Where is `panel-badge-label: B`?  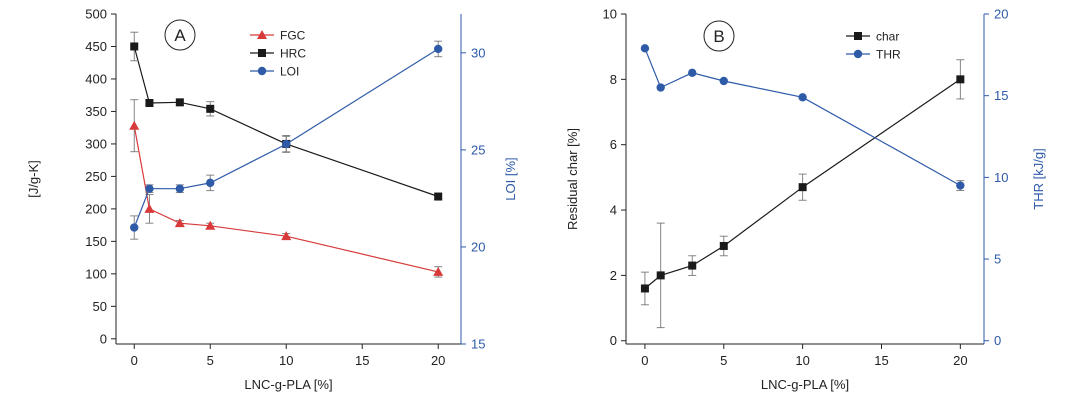 panel-badge-label: B is located at coordinates (718, 36).